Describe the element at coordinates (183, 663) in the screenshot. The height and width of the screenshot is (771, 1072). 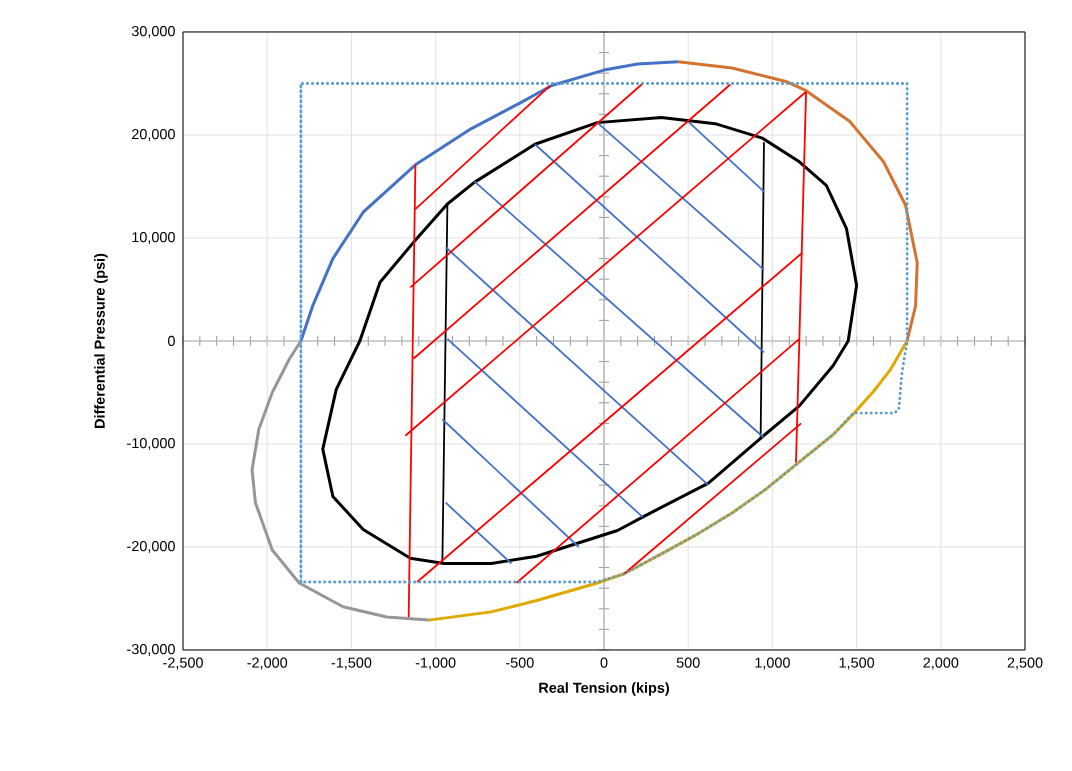
I see `x-tick-label: -2,500` at that location.